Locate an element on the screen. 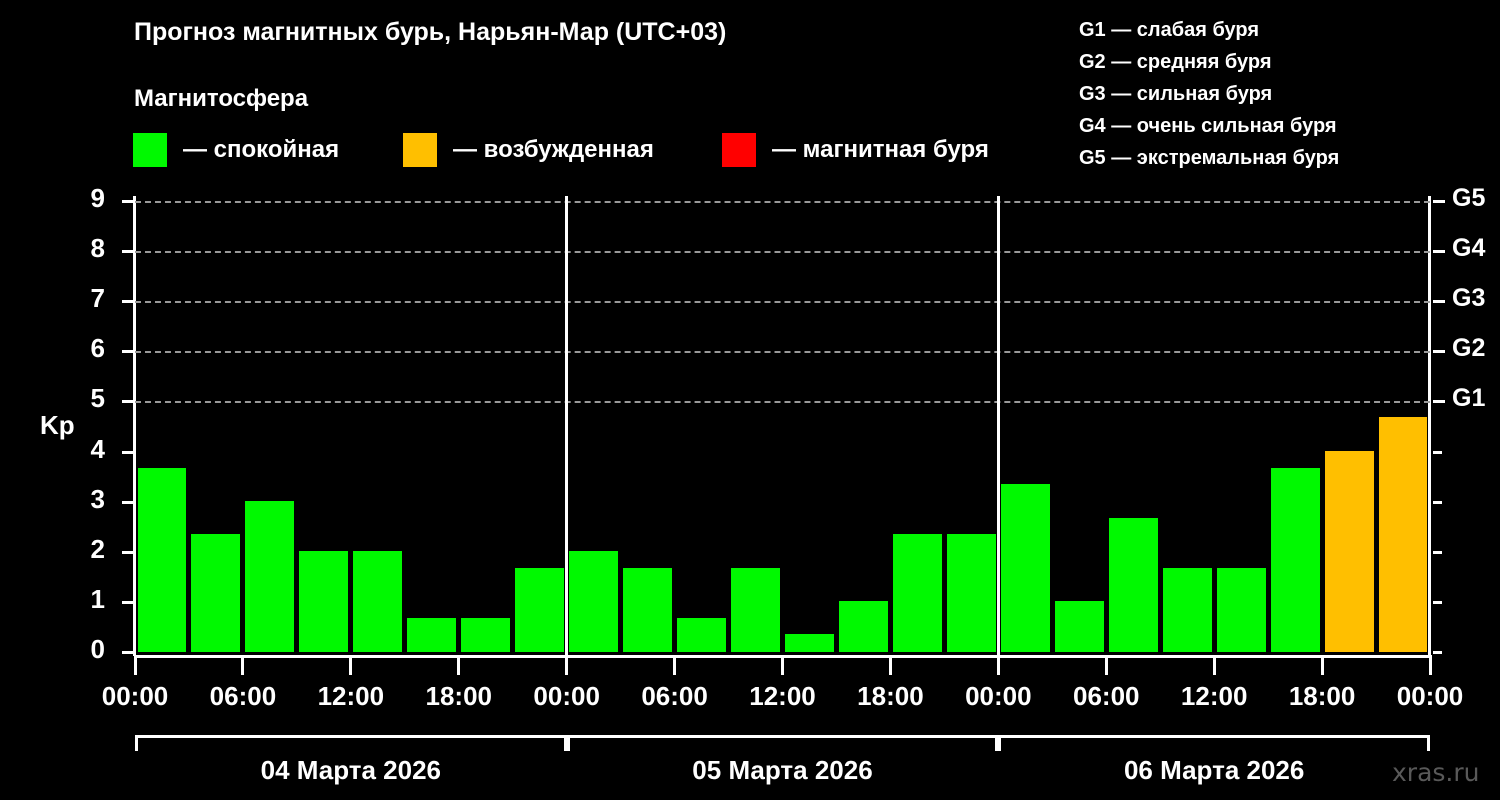 The width and height of the screenshot is (1500, 800). y-label-1: 1 is located at coordinates (97, 598).